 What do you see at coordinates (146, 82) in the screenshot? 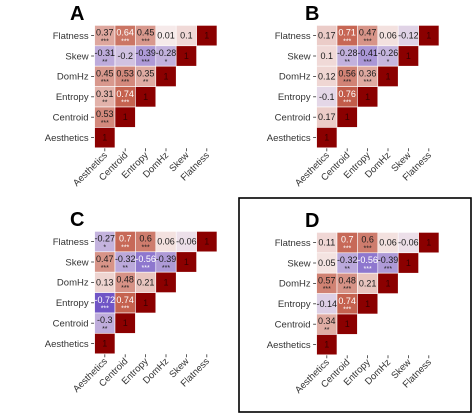
I see `panel-a-cell-stars-domhz-entropy: **` at bounding box center [146, 82].